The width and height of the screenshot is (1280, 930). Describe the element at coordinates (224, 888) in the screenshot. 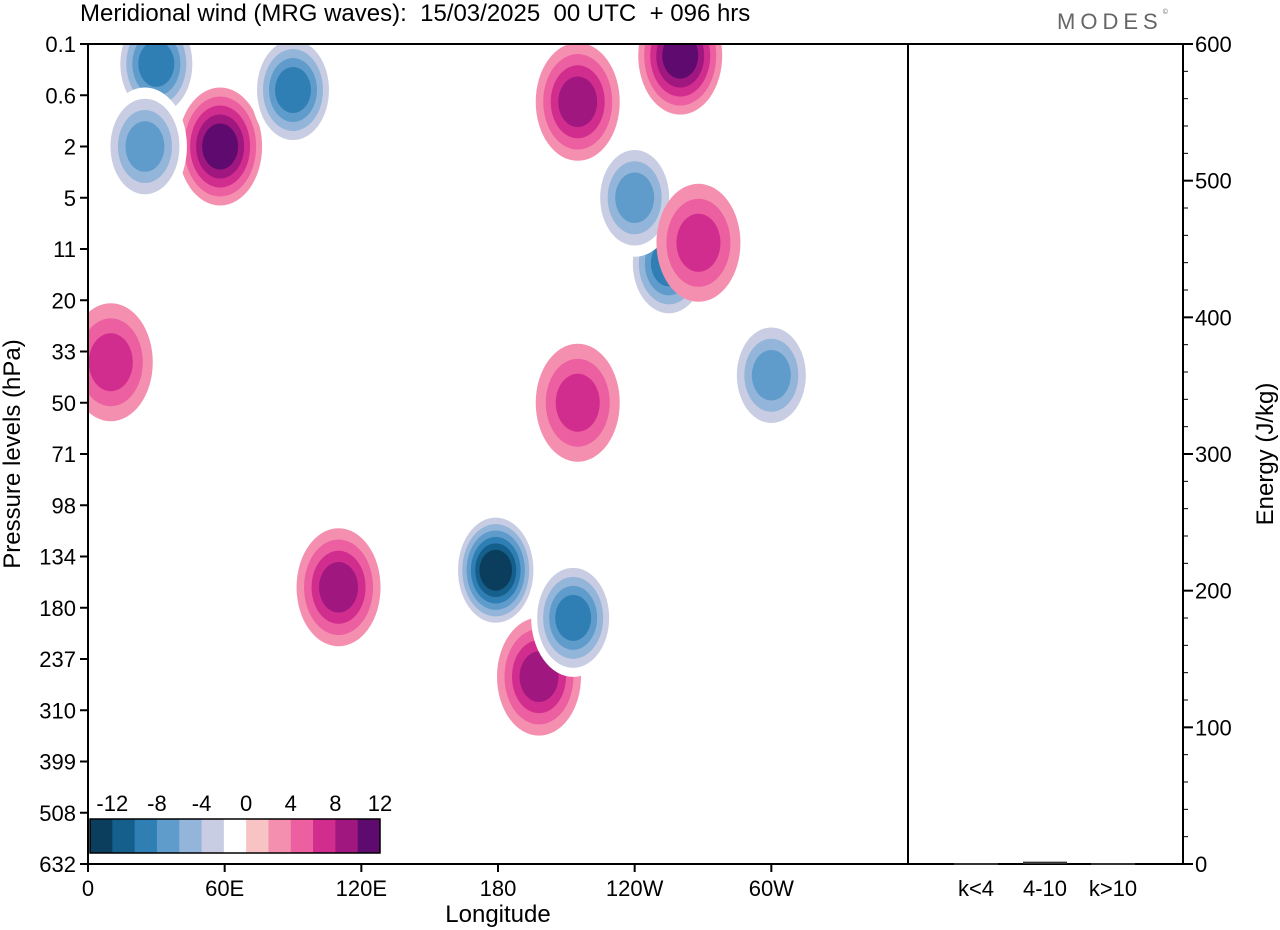

I see `x-tick-label: 60E` at that location.